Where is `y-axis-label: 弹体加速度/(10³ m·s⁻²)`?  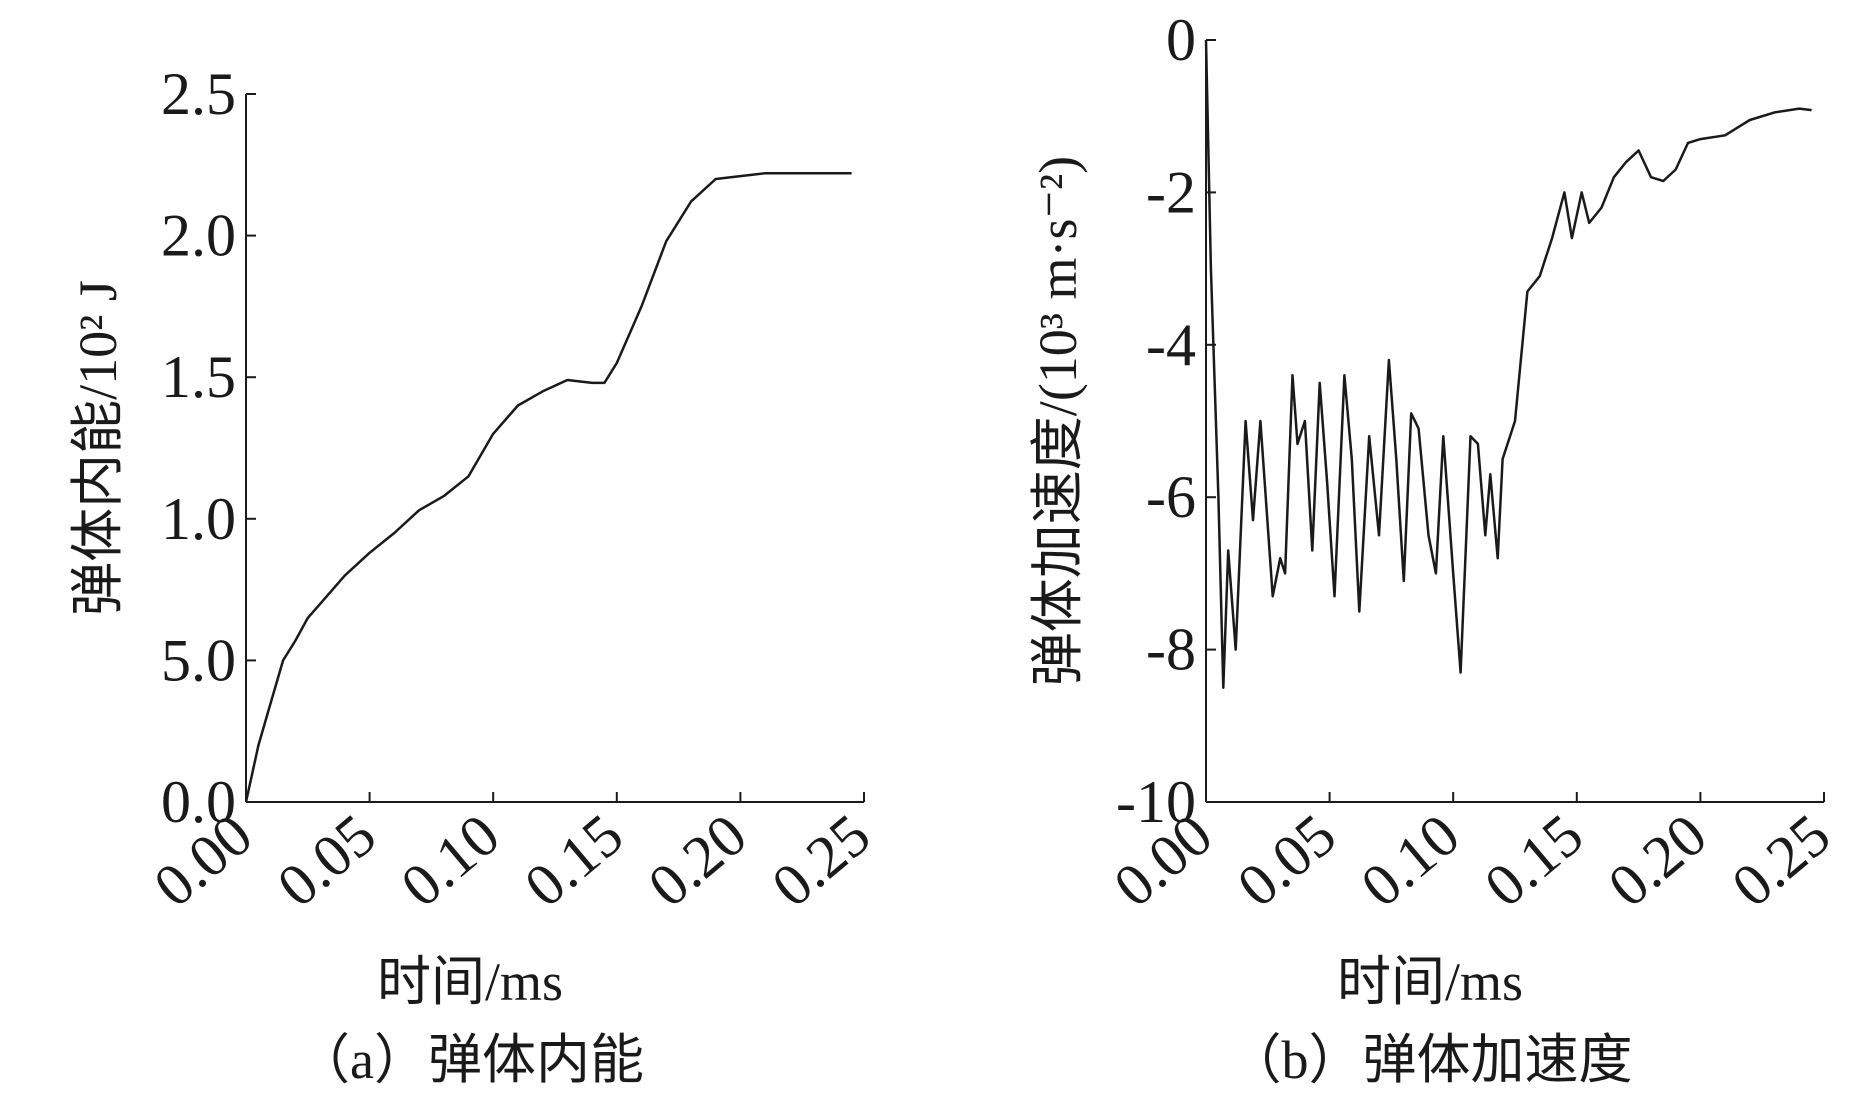
y-axis-label: 弹体加速度/(10³ m·s⁻²) is located at coordinates (1058, 421).